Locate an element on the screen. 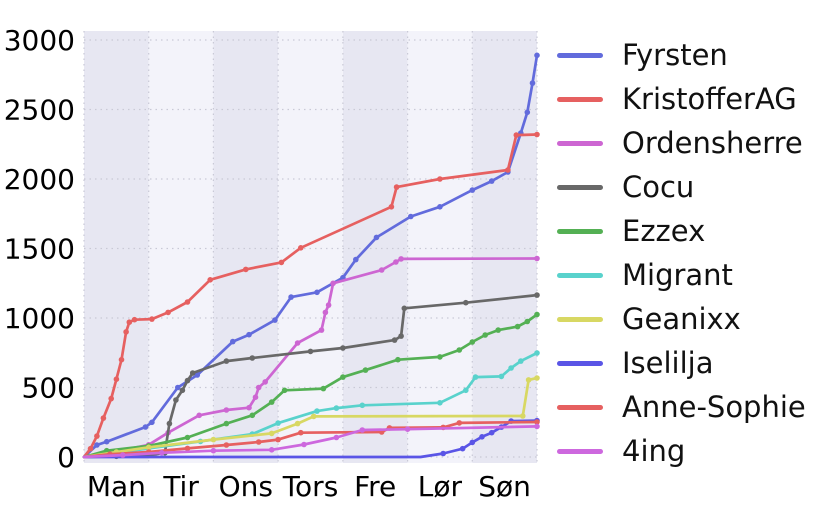 The height and width of the screenshot is (512, 827). y-tick-label: 500 is located at coordinates (48, 388).